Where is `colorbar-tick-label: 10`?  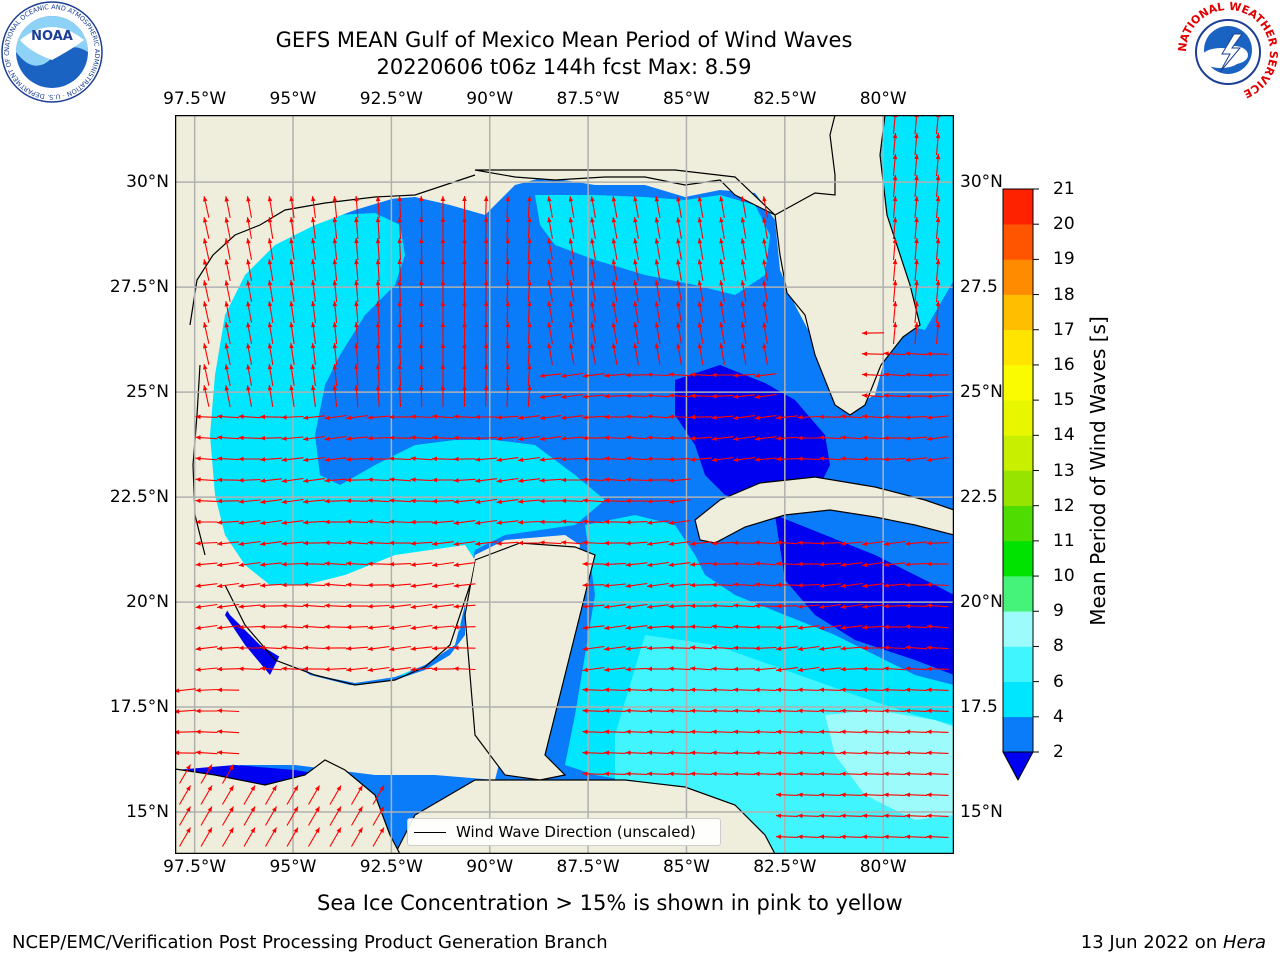
colorbar-tick-label: 10 is located at coordinates (1064, 576).